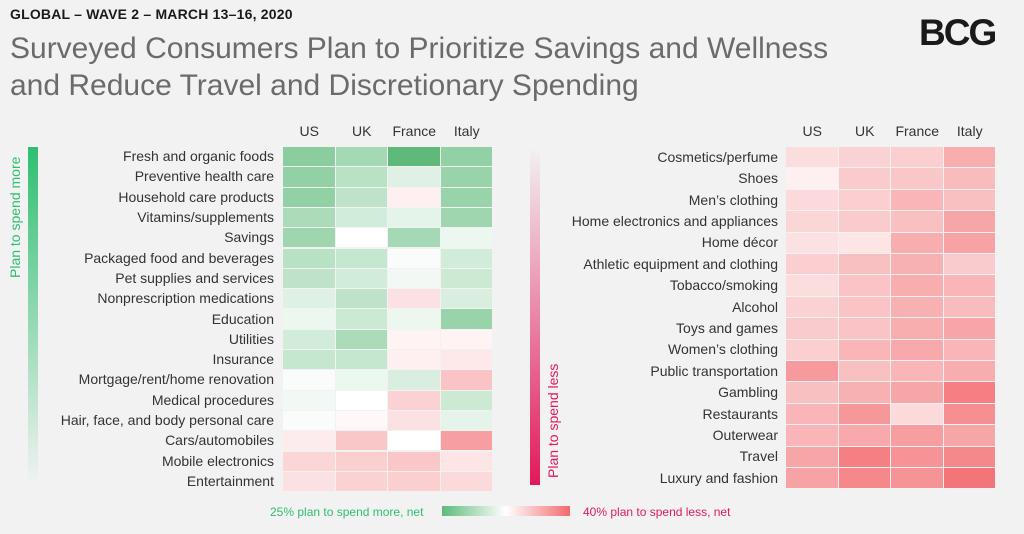  I want to click on row-label: Fresh and organic foods, so click(198, 156).